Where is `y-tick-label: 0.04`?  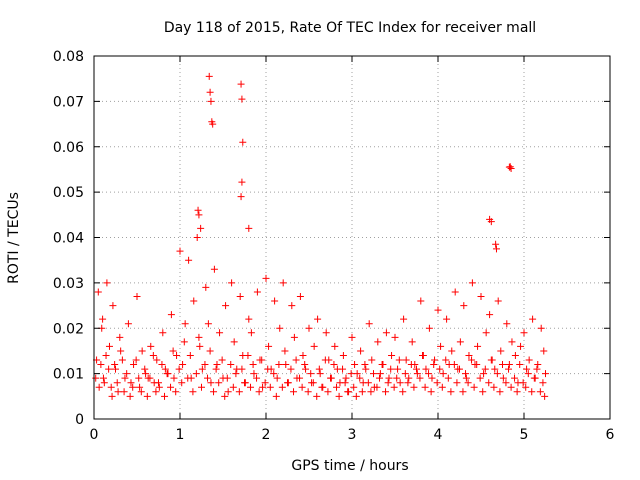
y-tick-label: 0.04 is located at coordinates (68, 239).